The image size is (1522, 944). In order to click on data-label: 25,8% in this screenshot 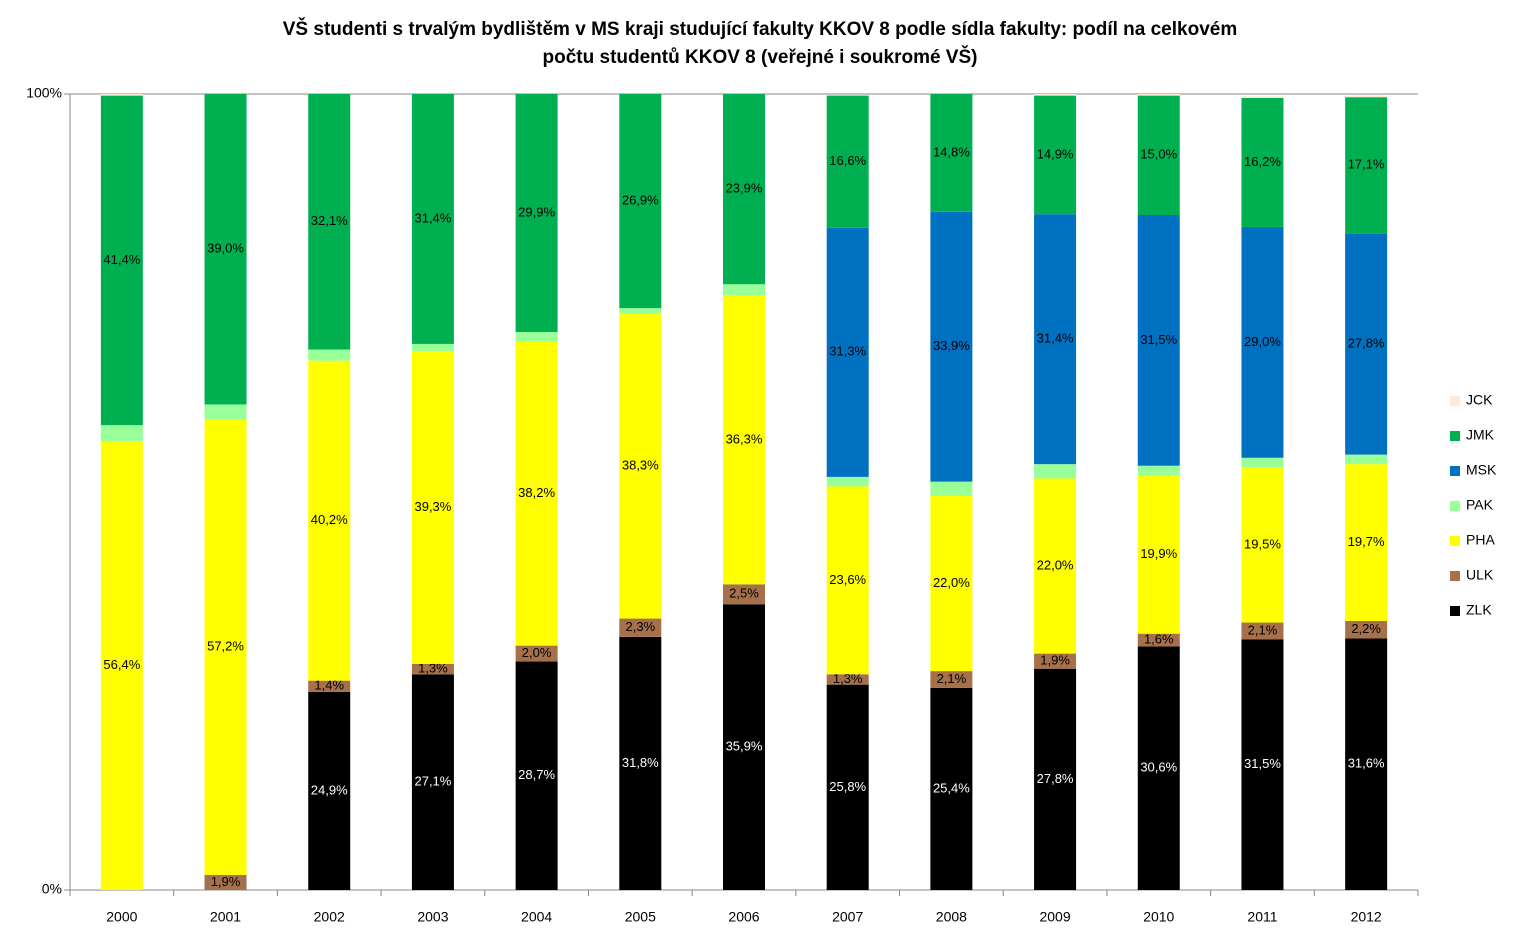, I will do `click(847, 786)`.